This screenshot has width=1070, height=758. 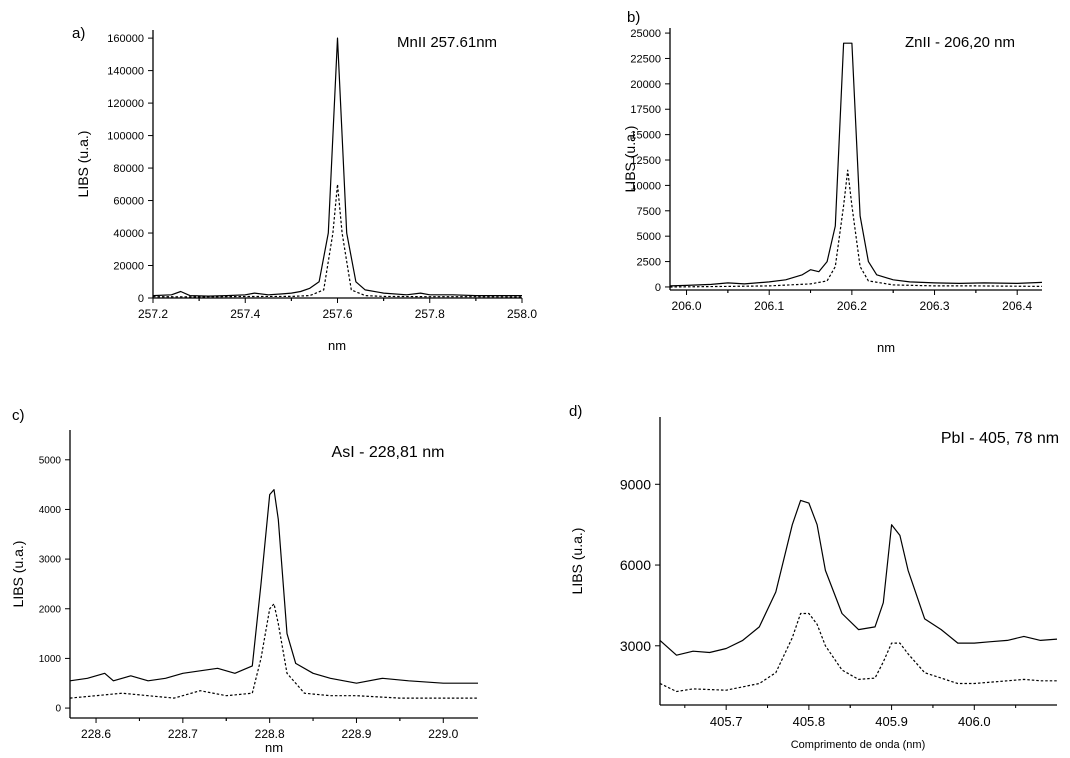 I want to click on y-tick-label: 2500, so click(x=649, y=263).